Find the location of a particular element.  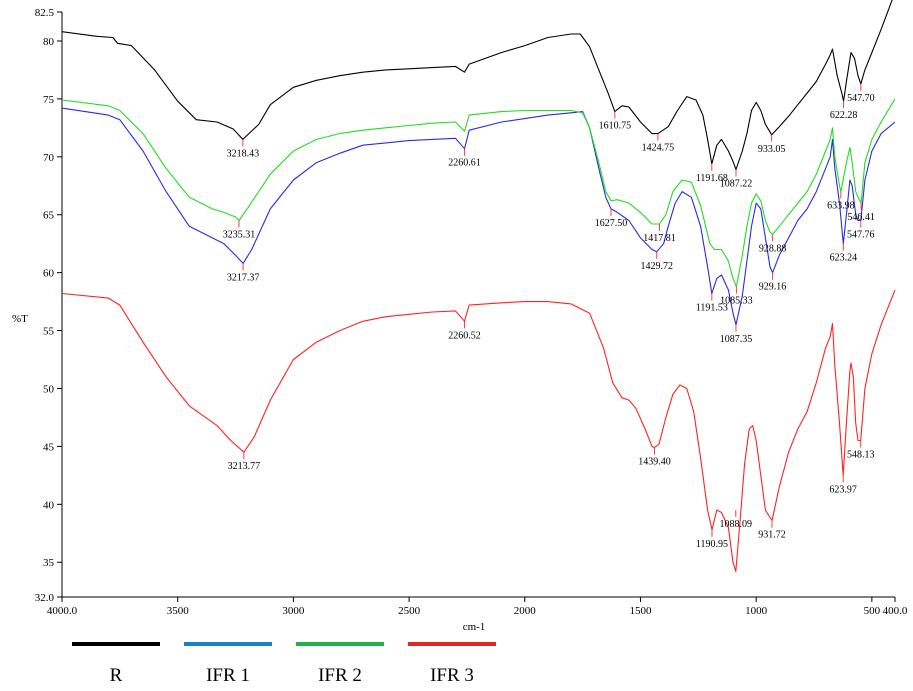

y-tick-label: 60 is located at coordinates (49, 274).